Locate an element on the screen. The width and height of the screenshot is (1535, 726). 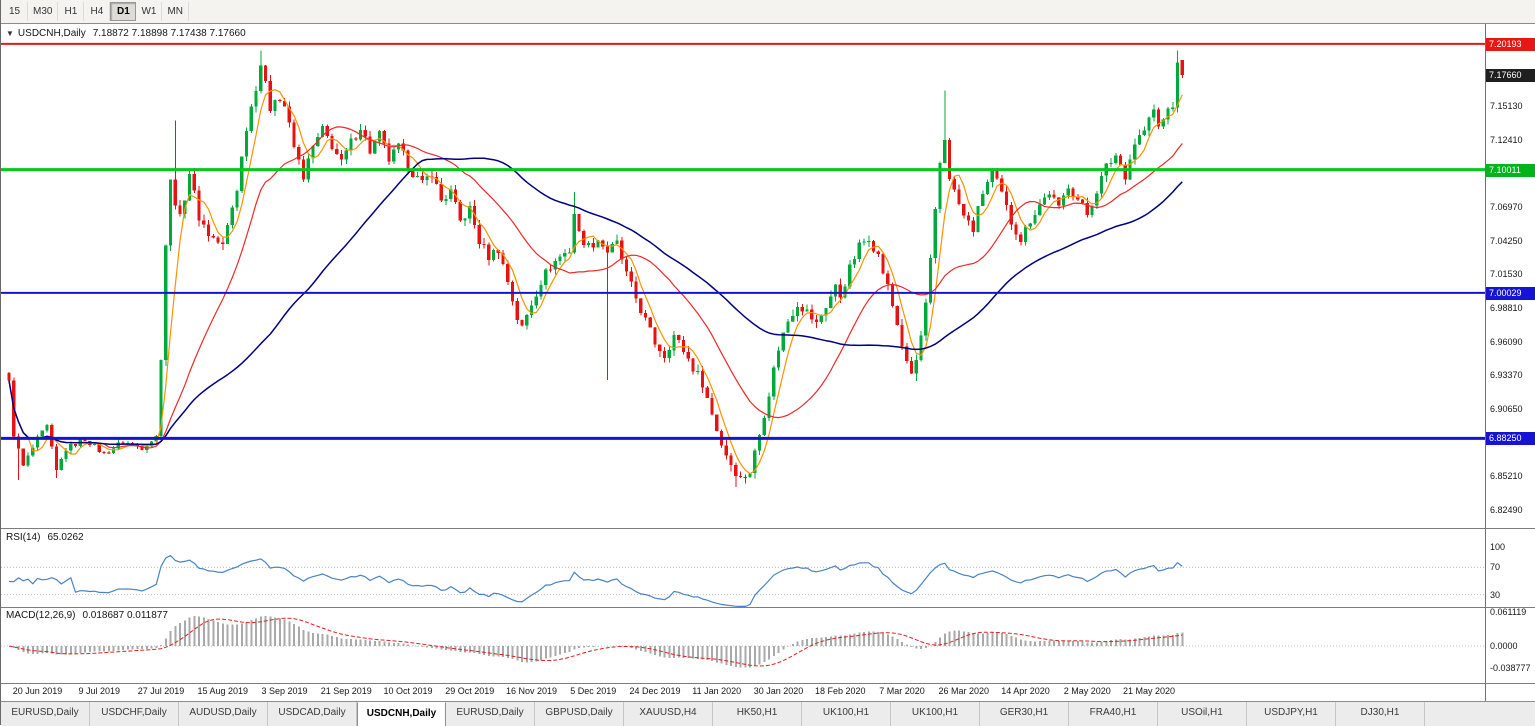
rsi-axis-tick: 70 is located at coordinates (1495, 567).